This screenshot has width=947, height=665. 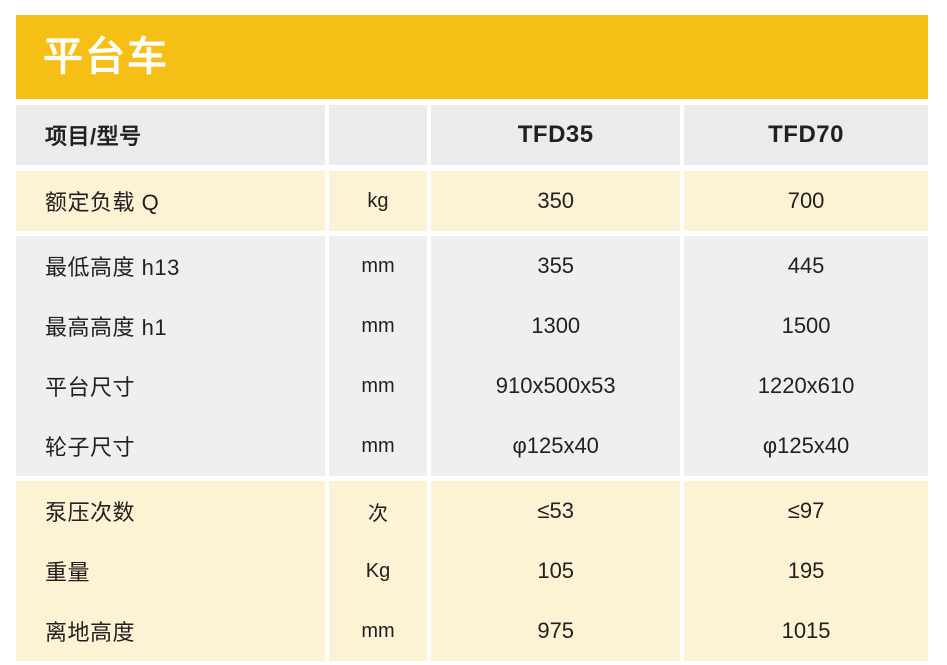 I want to click on table-row: 轮子尺寸 mm φ125x40 φ125x40, so click(x=472, y=446).